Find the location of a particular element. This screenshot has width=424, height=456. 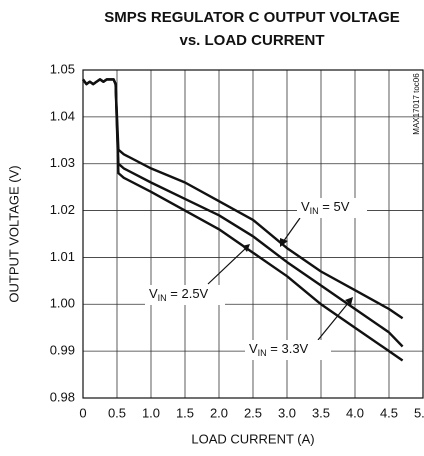

annotation: VIN = 3.3V is located at coordinates (279, 349).